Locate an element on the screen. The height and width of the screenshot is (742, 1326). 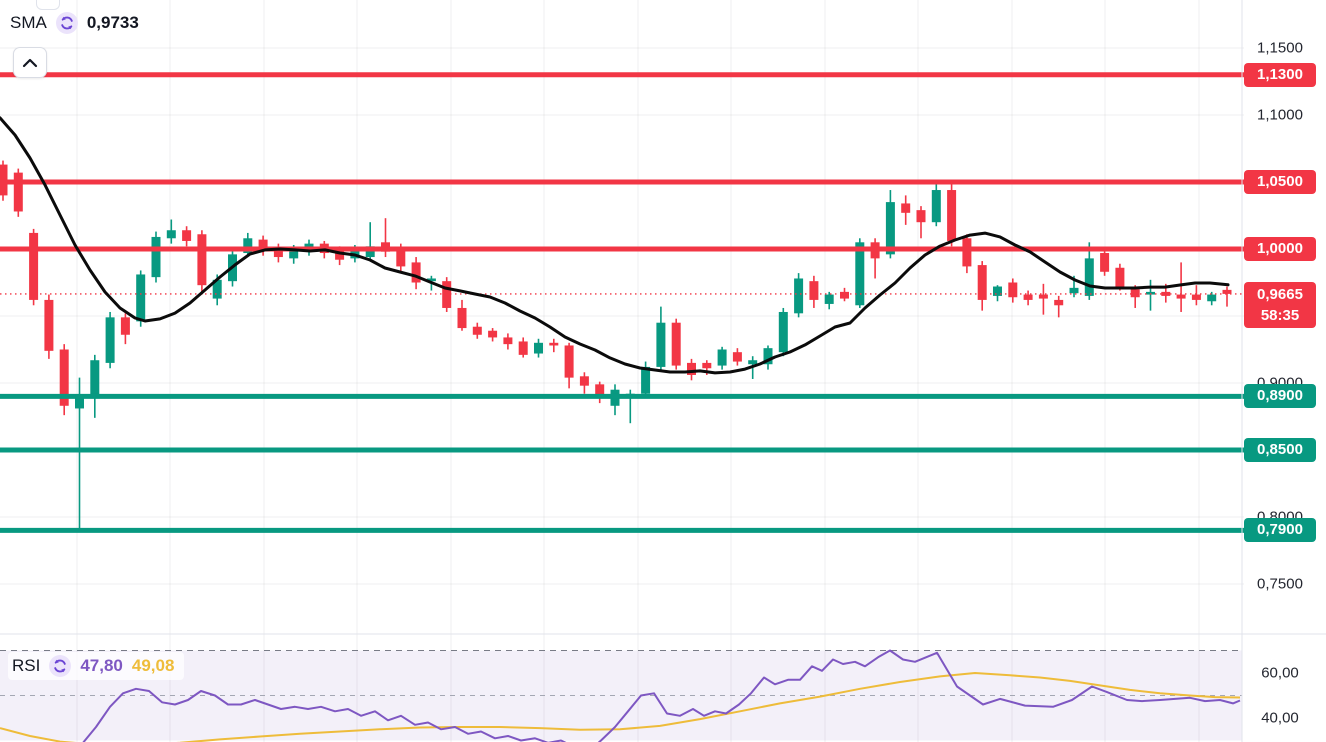
rsi-legend: RSI 47,80 49,08 is located at coordinates (96, 666).